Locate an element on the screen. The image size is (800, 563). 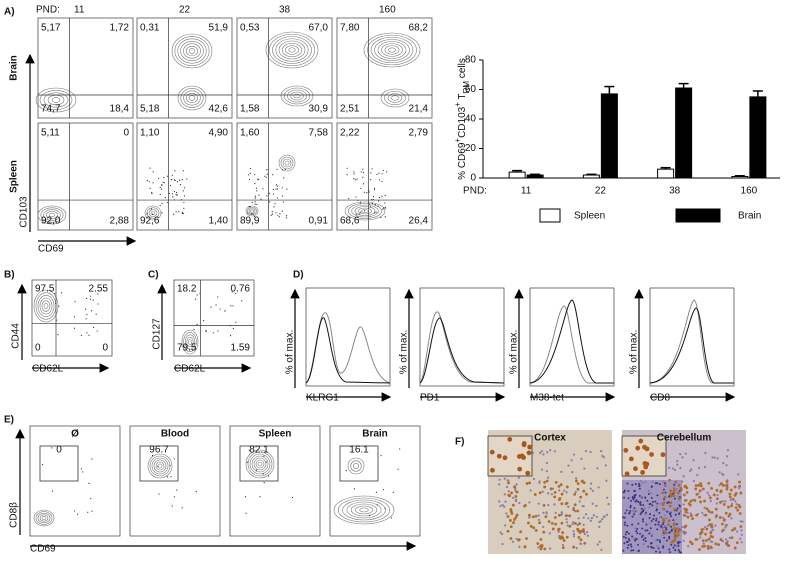
y-label-part: + is located at coordinates (457, 104).